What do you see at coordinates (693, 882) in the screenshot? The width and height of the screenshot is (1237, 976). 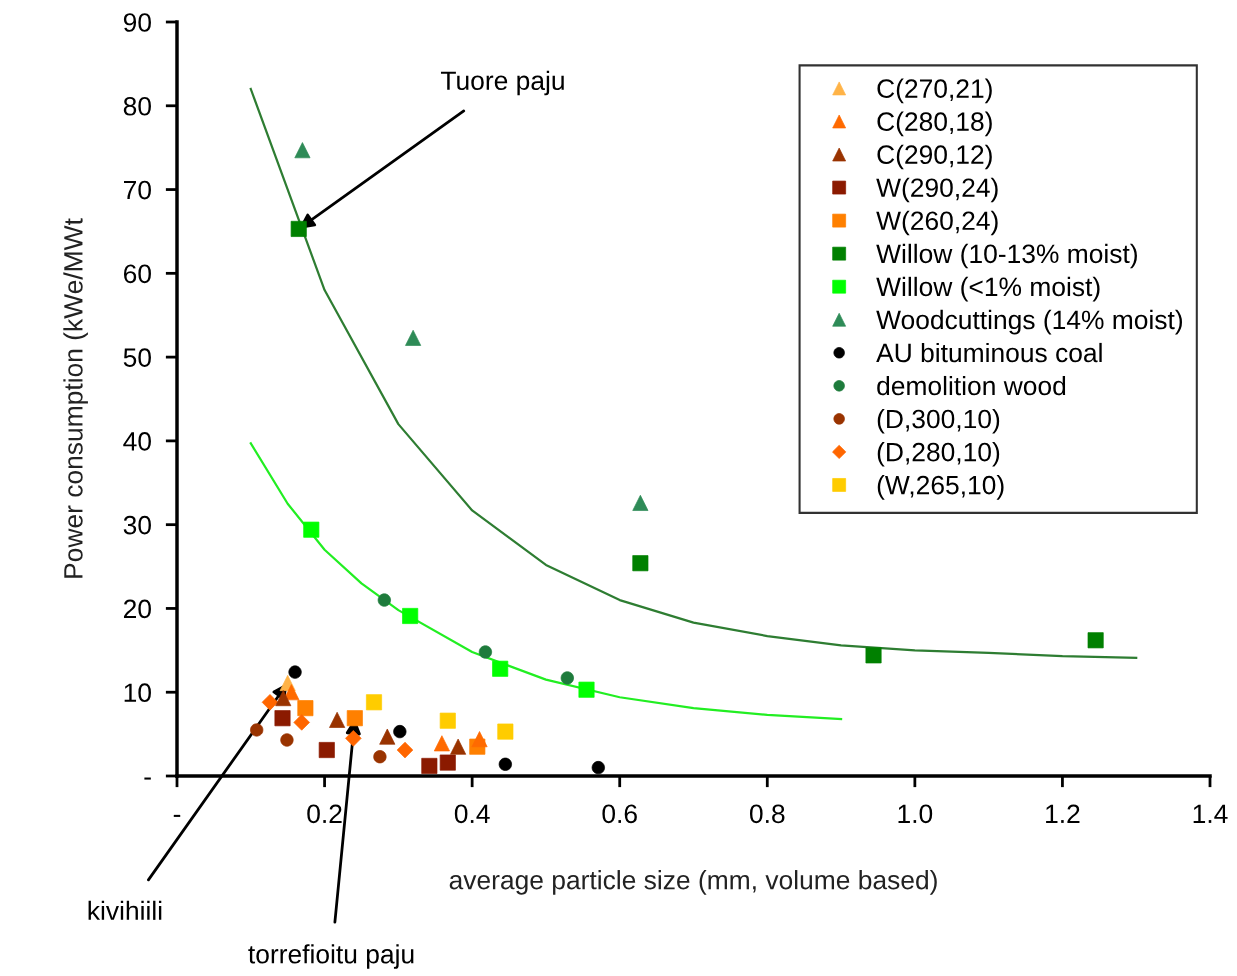 I see `x-axis-title: average particle size (mm, volume based)` at bounding box center [693, 882].